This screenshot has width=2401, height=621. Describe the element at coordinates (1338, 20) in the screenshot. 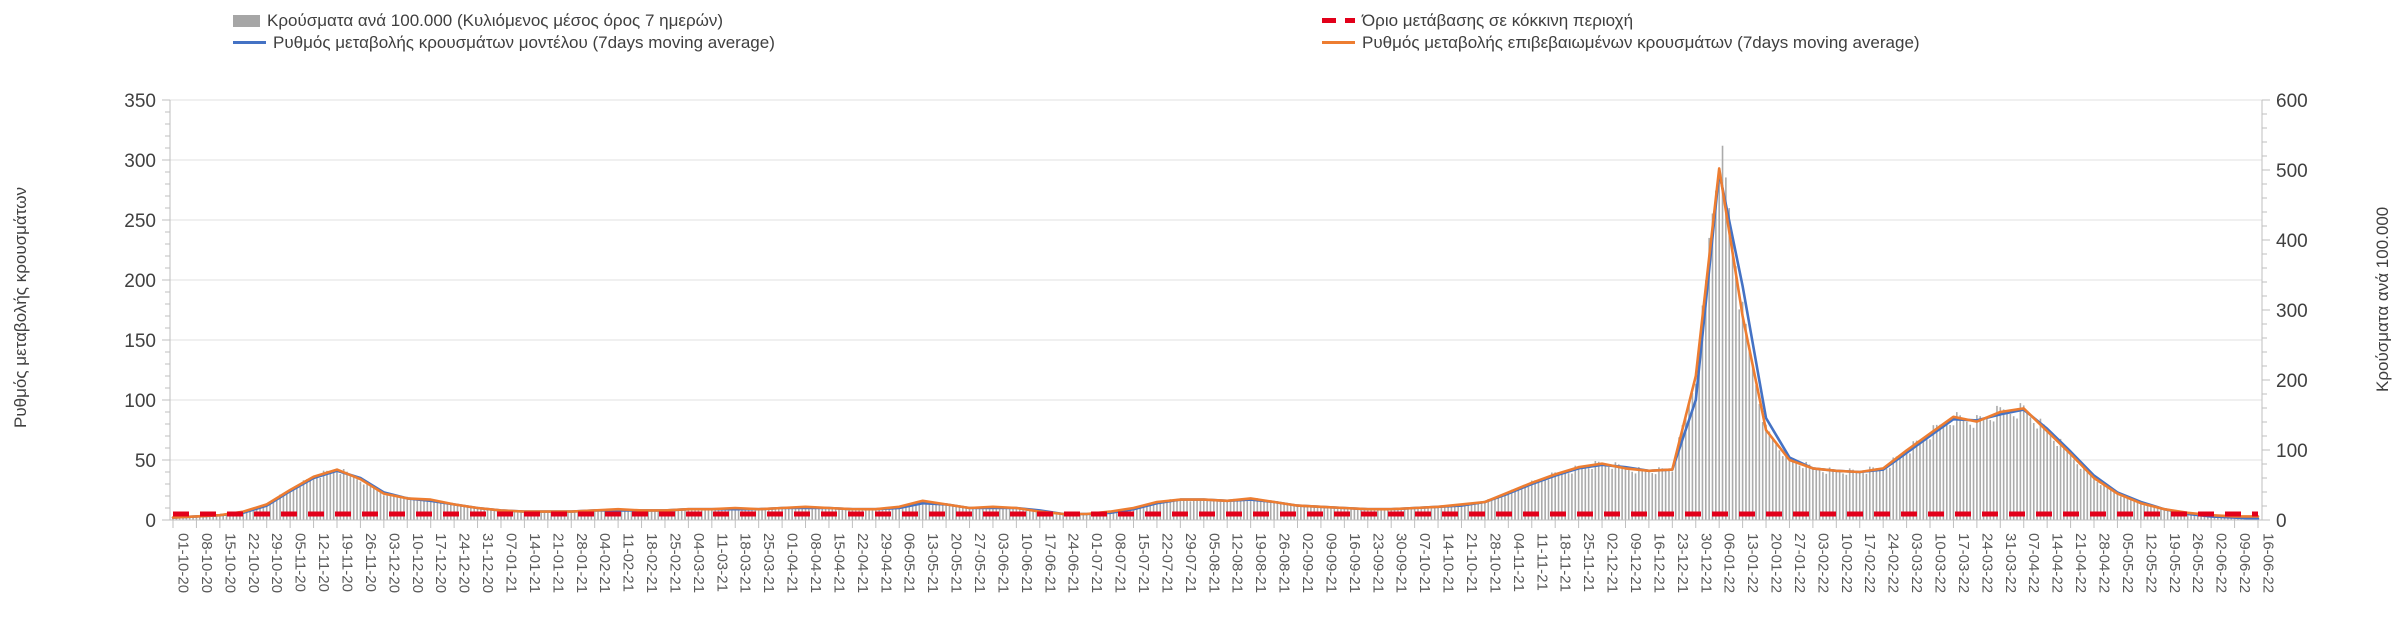

I see `threshold-dash-icon` at that location.